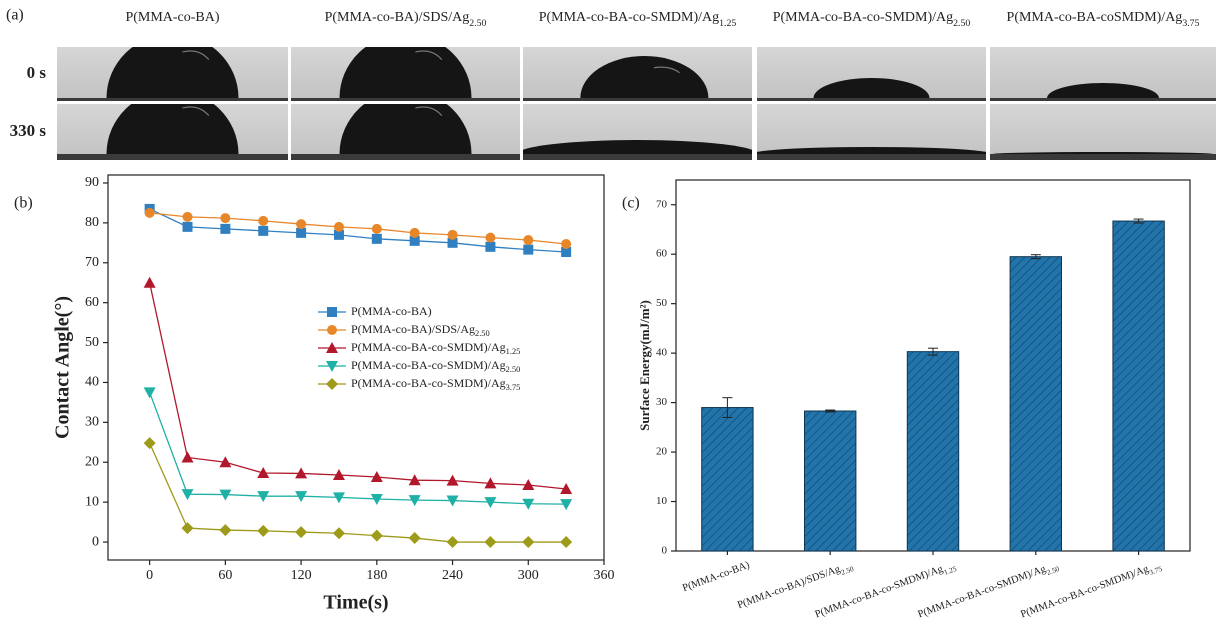  Describe the element at coordinates (1103, 132) in the screenshot. I see `photo-background` at that location.